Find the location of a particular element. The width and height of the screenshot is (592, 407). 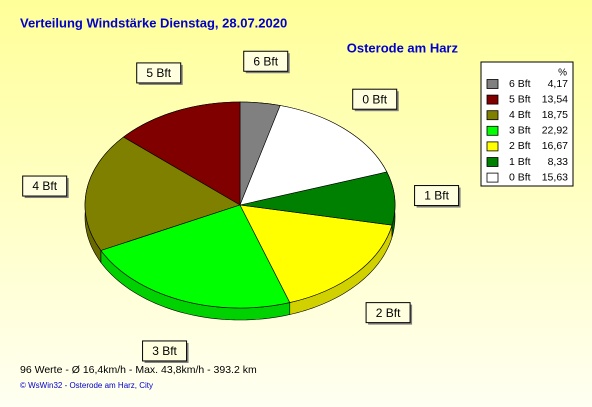

data-label: 0 Bft is located at coordinates (374, 99).